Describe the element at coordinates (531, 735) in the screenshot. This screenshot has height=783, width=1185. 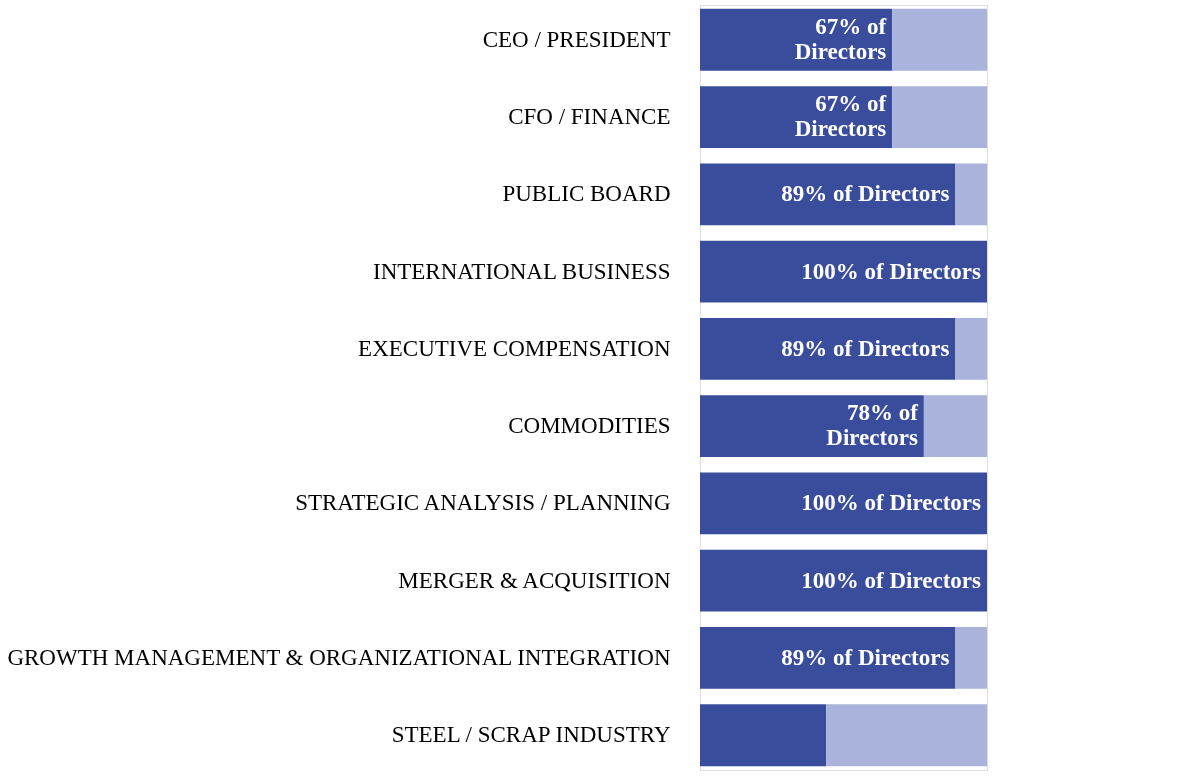
I see `y-tick-label: STEEL / SCRAP INDUSTRY` at that location.